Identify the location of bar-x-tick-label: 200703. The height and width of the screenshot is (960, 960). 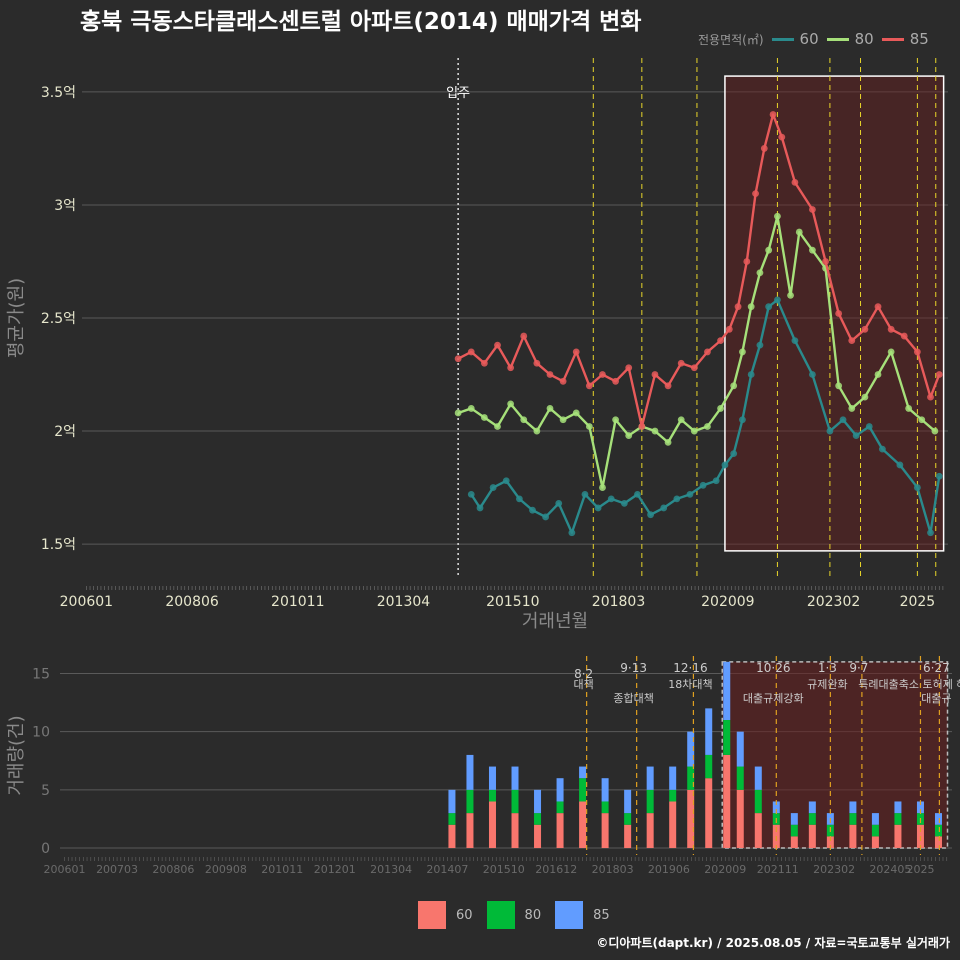
(117, 869).